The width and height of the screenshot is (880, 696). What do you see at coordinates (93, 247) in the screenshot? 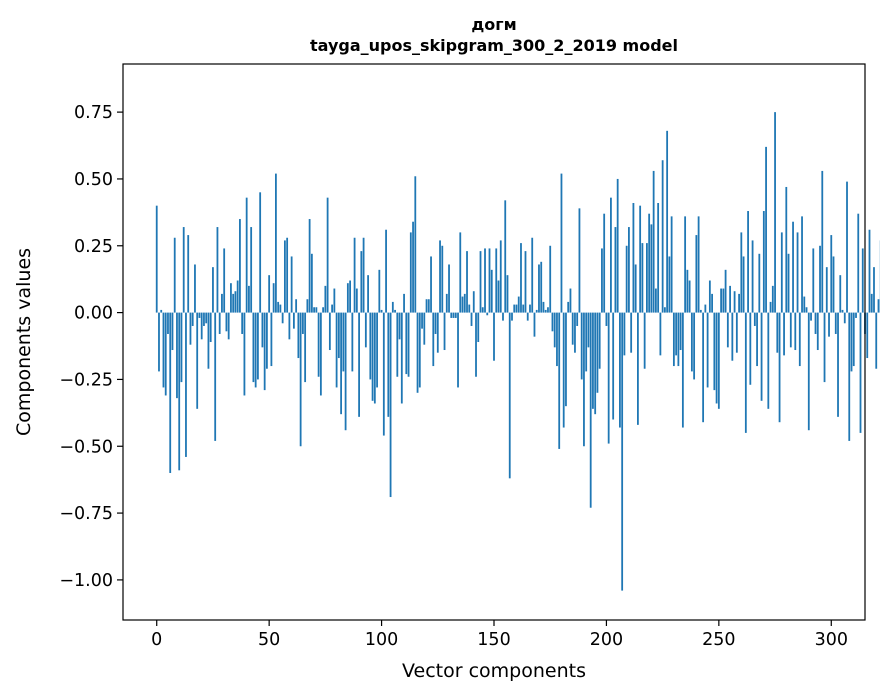
I see `y-tick-label-5: 0.25` at bounding box center [93, 247].